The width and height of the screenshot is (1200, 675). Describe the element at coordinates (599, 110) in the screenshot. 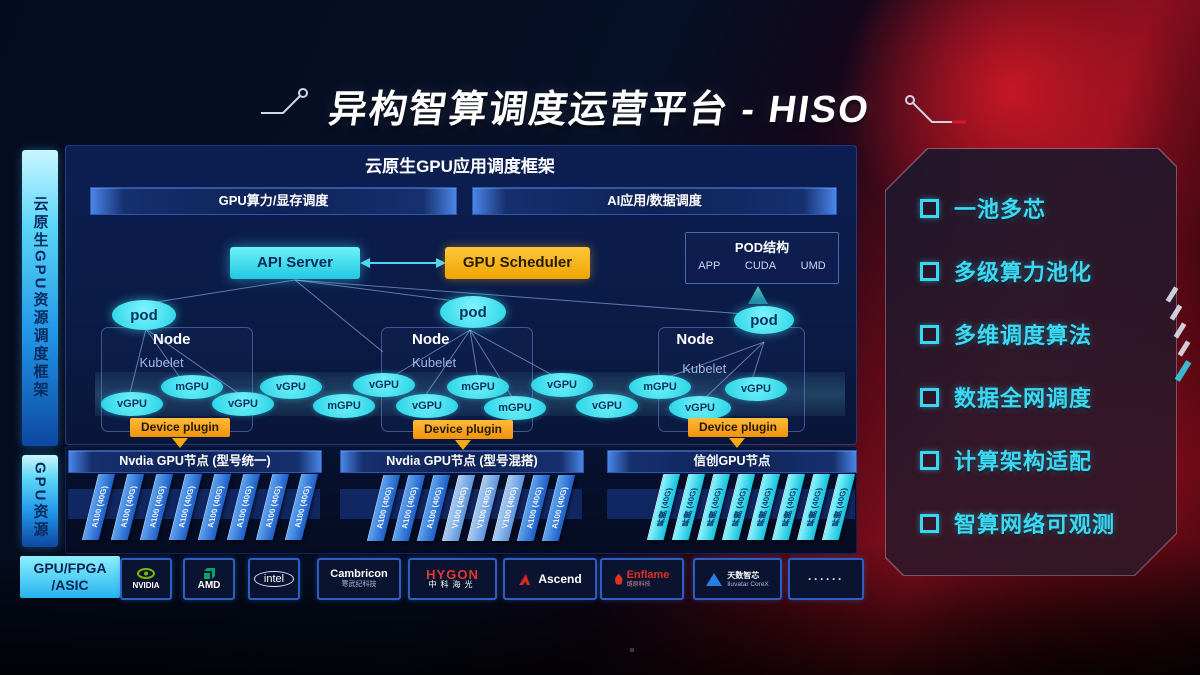

I see `page-title: 异构智算调度运营平台 - HISO` at that location.